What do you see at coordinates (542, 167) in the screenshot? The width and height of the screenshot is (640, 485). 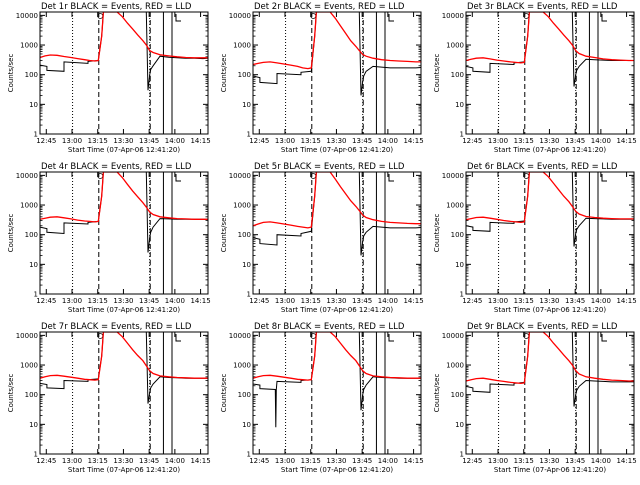 I see `chart-title: Det 6r BLACK = Events, RED = LLD` at bounding box center [542, 167].